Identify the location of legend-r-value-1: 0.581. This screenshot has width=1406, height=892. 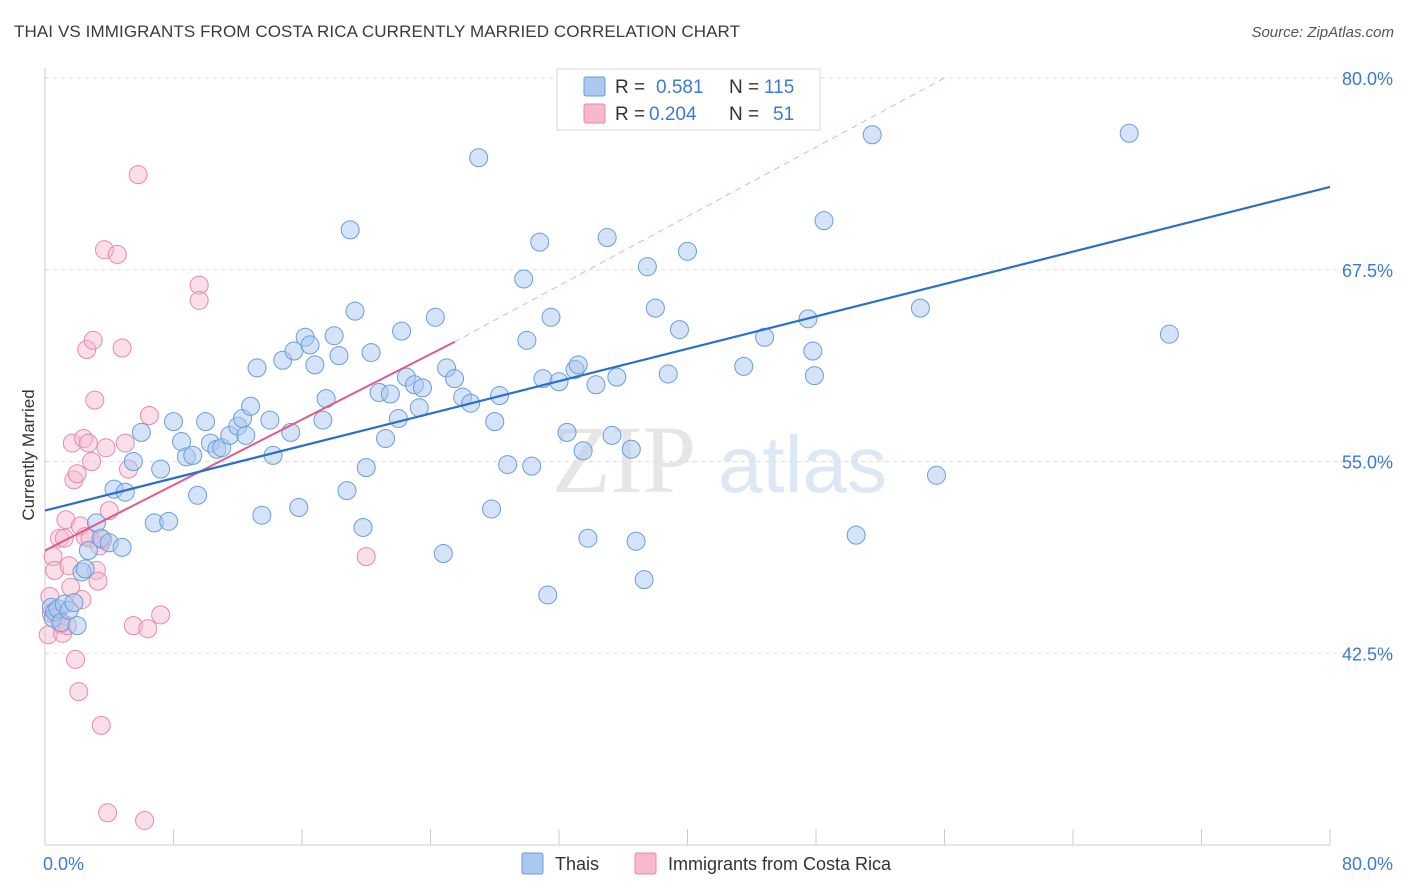
(680, 87).